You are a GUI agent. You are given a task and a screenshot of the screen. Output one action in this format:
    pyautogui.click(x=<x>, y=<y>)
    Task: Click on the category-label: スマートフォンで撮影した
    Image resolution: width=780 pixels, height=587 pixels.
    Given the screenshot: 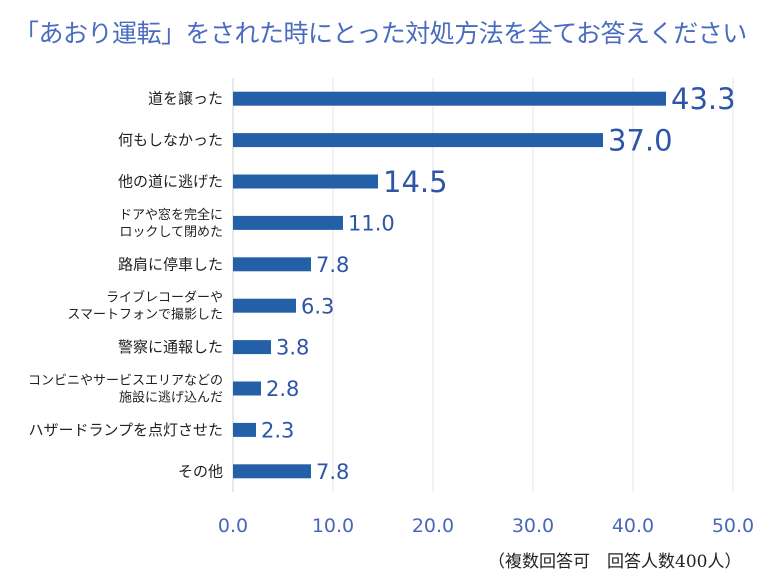 What is the action you would take?
    pyautogui.click(x=145, y=315)
    